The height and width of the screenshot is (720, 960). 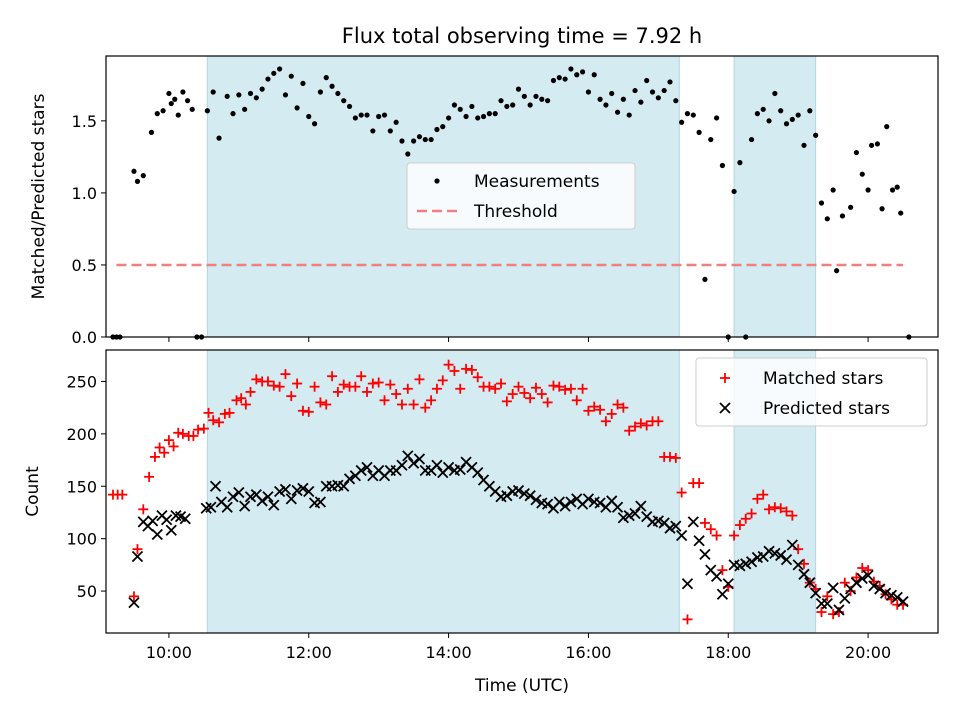 I want to click on x-tick-label: 10:00, so click(x=169, y=652).